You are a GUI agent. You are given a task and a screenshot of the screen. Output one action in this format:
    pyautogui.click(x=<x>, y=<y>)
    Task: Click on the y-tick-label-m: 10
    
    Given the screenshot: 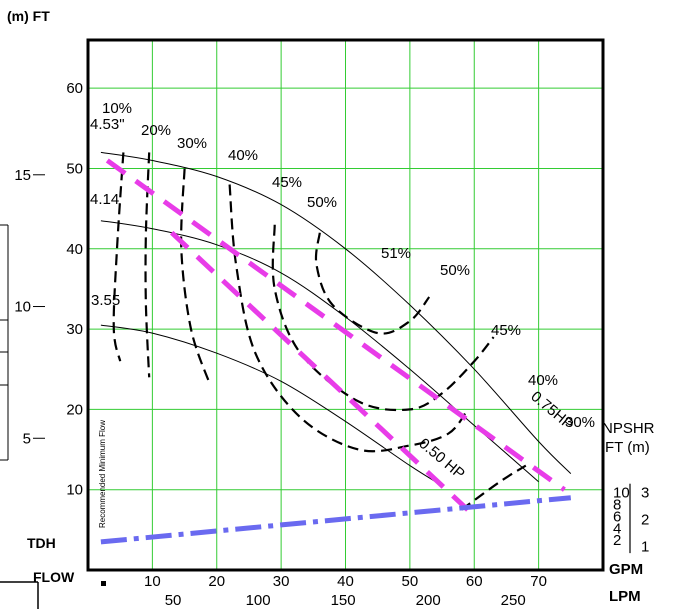 What is the action you would take?
    pyautogui.click(x=22, y=307)
    